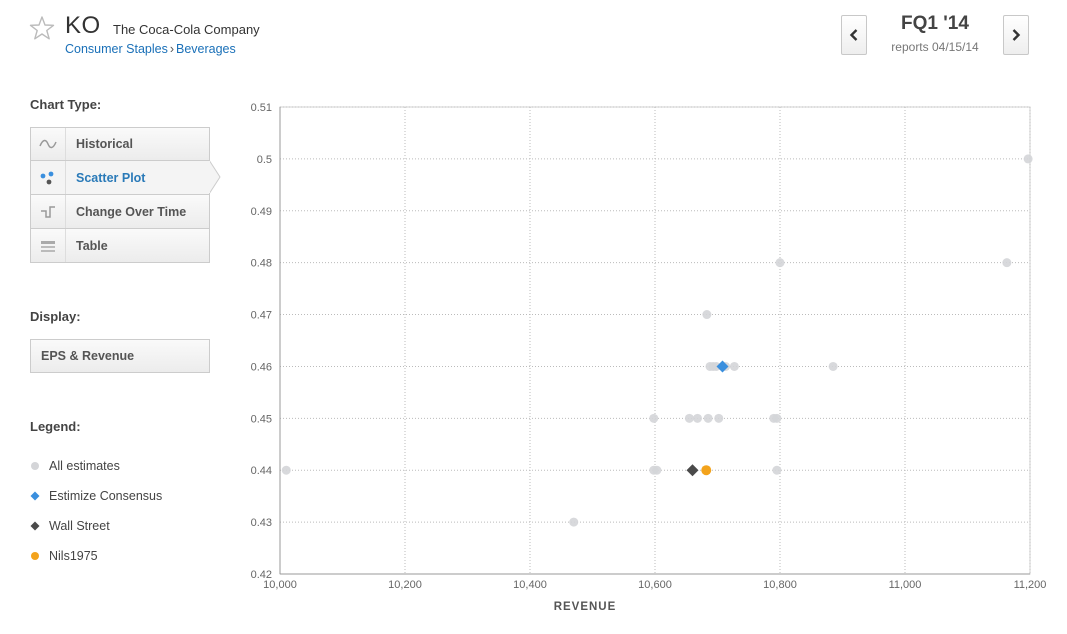 The image size is (1067, 634). Describe the element at coordinates (79, 526) in the screenshot. I see `legend-label: Wall Street` at that location.